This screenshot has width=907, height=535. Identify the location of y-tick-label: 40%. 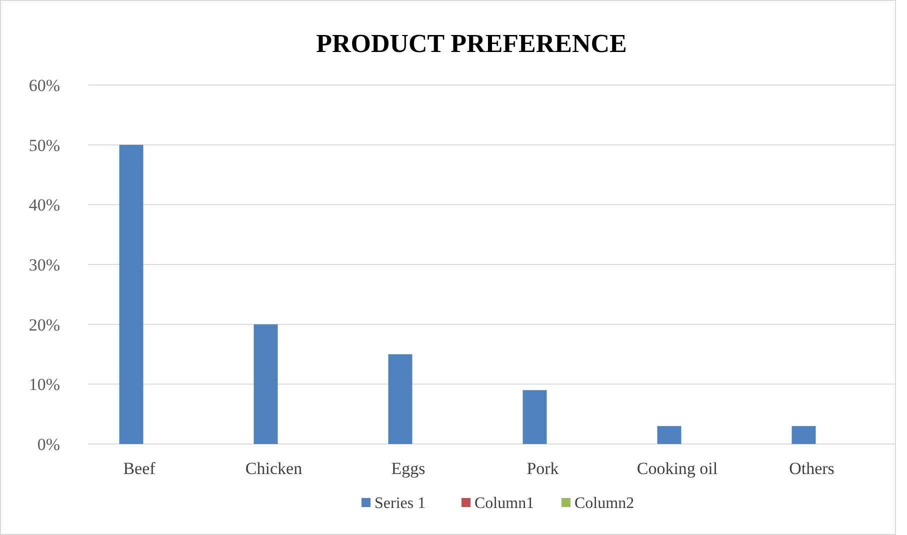
(44, 205).